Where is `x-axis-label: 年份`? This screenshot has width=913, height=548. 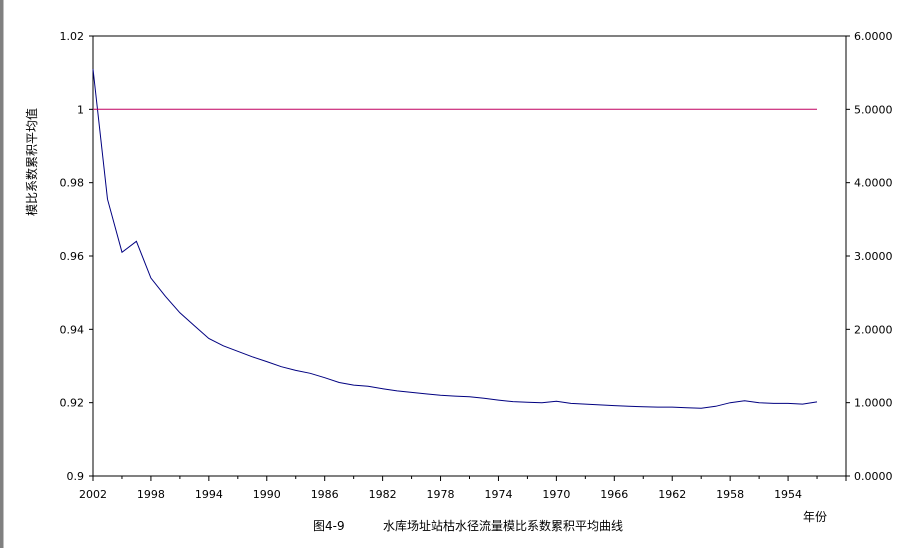 x-axis-label: 年份 is located at coordinates (815, 517).